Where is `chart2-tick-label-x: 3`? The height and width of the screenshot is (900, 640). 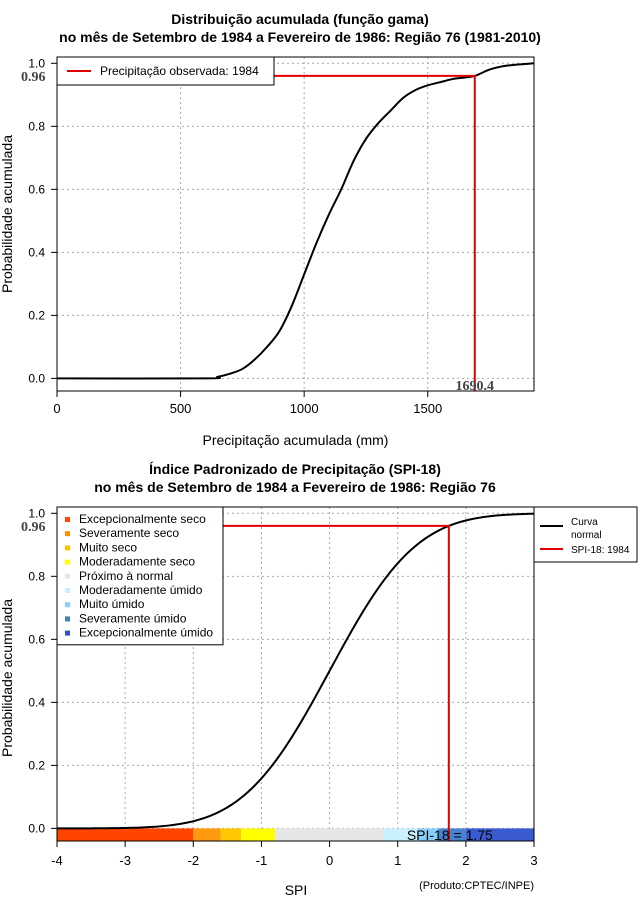 chart2-tick-label-x: 3 is located at coordinates (533, 860).